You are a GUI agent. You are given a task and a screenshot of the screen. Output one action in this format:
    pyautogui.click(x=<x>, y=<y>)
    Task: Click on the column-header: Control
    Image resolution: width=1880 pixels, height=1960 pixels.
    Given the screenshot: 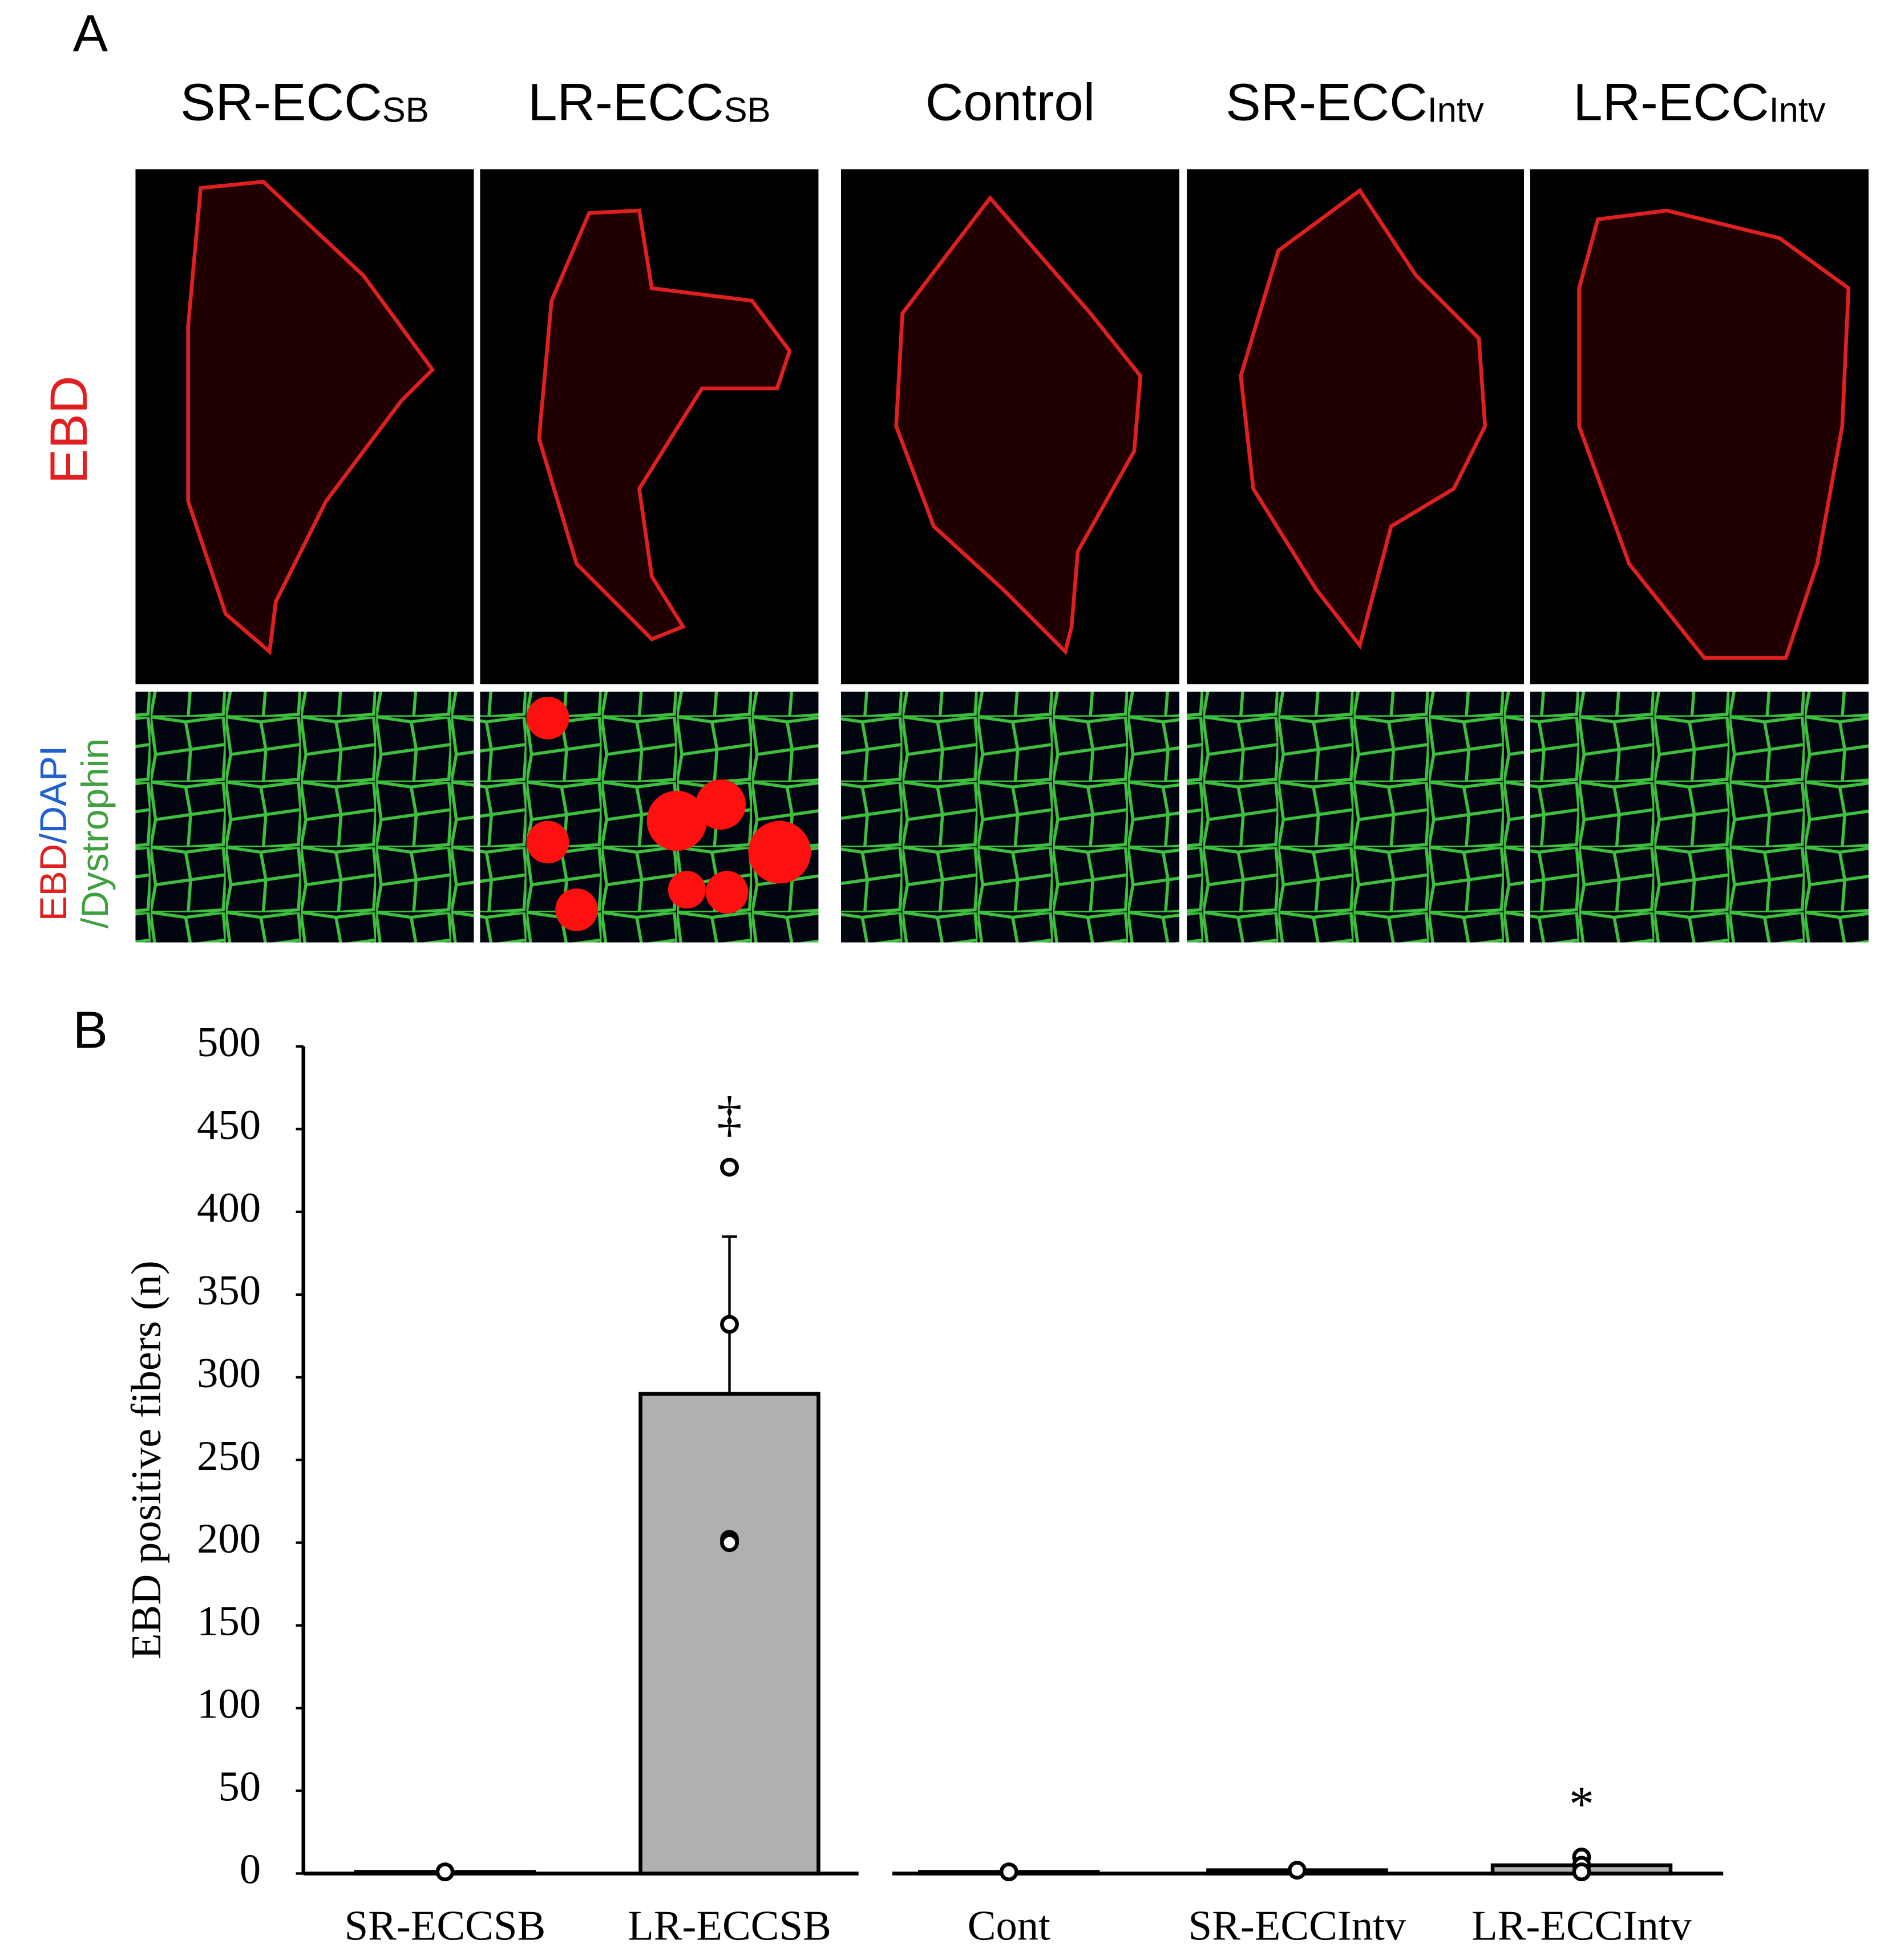 What is the action you would take?
    pyautogui.click(x=1010, y=102)
    